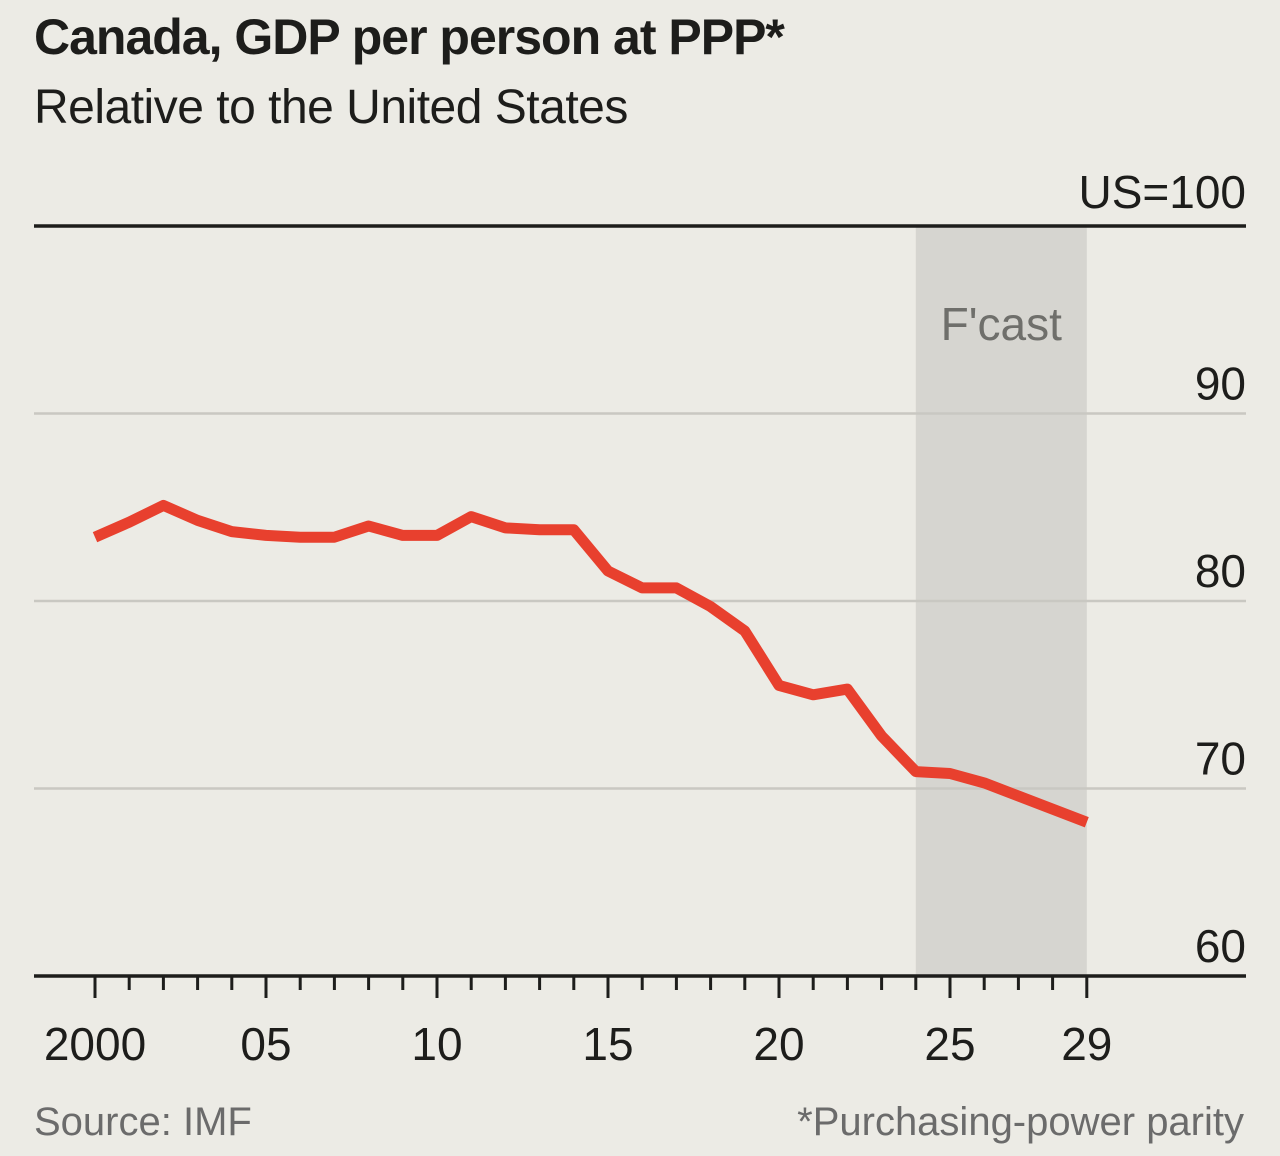 The image size is (1280, 1156). What do you see at coordinates (1086, 1044) in the screenshot?
I see `x-tick-label: 29` at bounding box center [1086, 1044].